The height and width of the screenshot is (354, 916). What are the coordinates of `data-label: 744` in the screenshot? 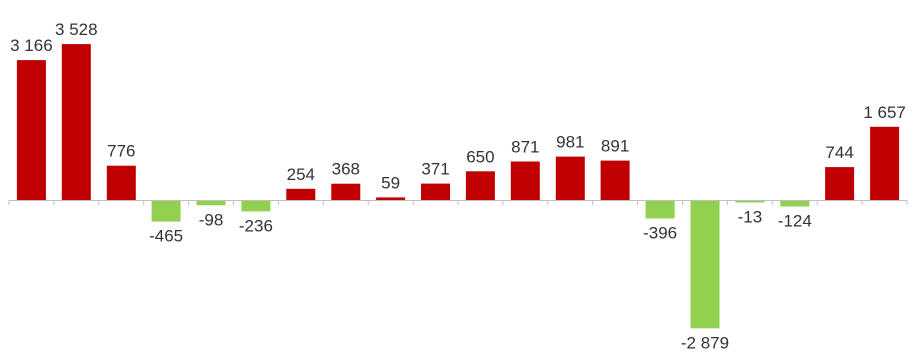 It's located at (839, 152).